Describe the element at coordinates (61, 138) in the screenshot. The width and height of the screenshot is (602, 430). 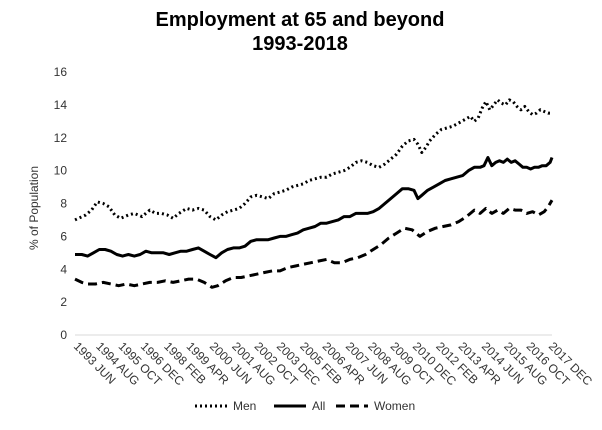
I see `y-tick-label: 12` at that location.